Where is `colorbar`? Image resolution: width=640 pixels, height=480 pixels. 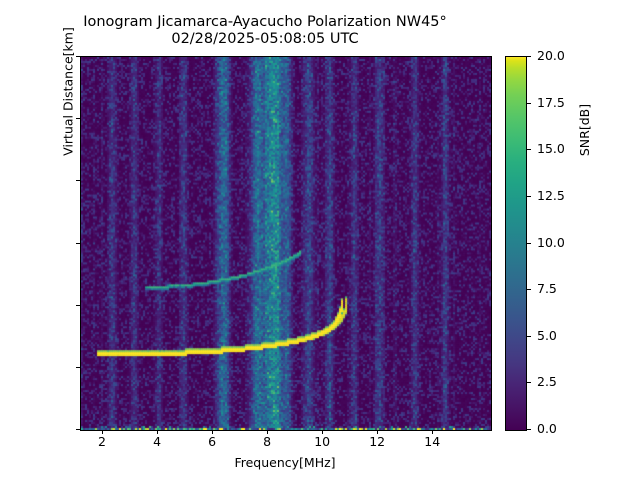 colorbar is located at coordinates (516, 243).